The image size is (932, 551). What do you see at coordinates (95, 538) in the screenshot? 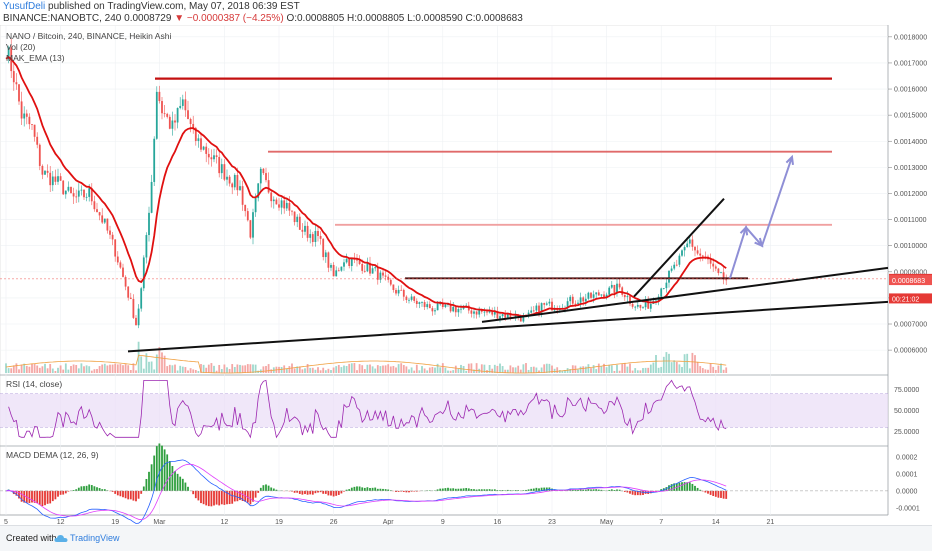
I see `footer-brand-link: TradingView` at bounding box center [95, 538].